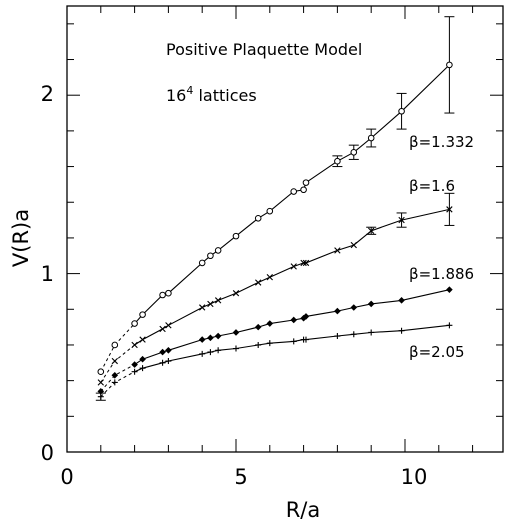 Image resolution: width=516 pixels, height=525 pixels. Describe the element at coordinates (264, 49) in the screenshot. I see `annotation-model-name: Positive Plaquette Model` at that location.